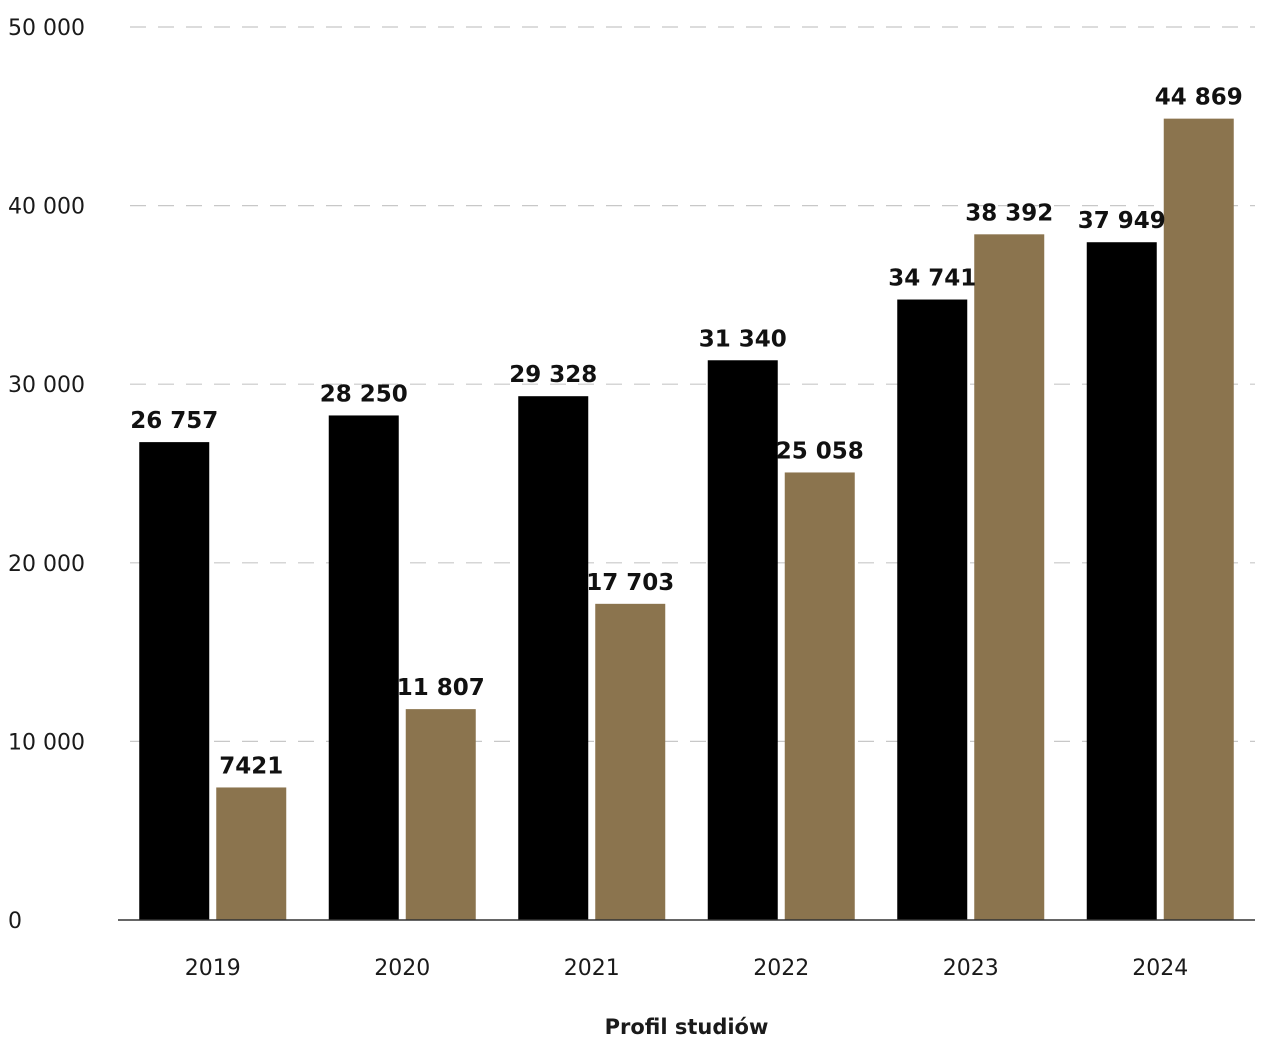 The image size is (1268, 1039). Describe the element at coordinates (932, 279) in the screenshot. I see `data-label-2023-series-1: 34 741` at that location.